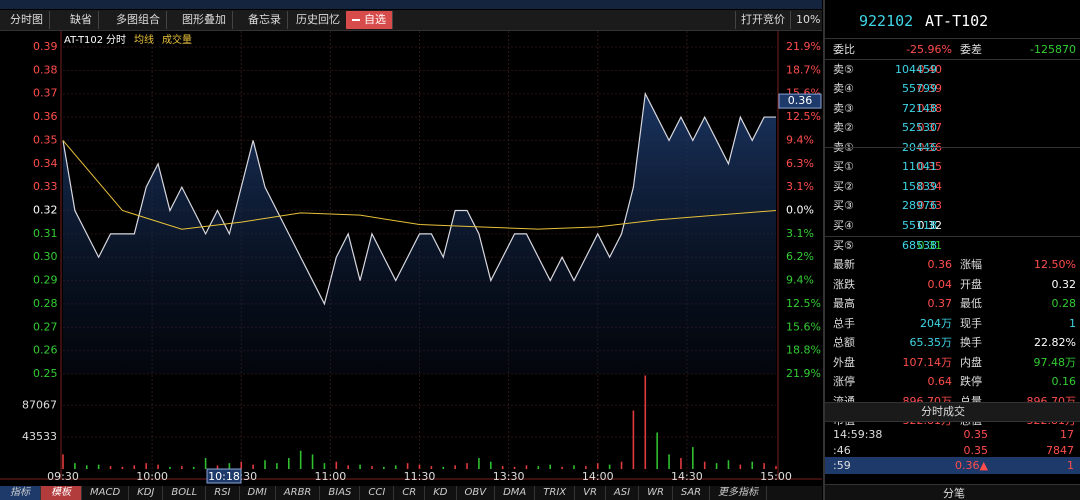  What do you see at coordinates (45, 210) in the screenshot?
I see `y-tick-label: 0.32` at bounding box center [45, 210].